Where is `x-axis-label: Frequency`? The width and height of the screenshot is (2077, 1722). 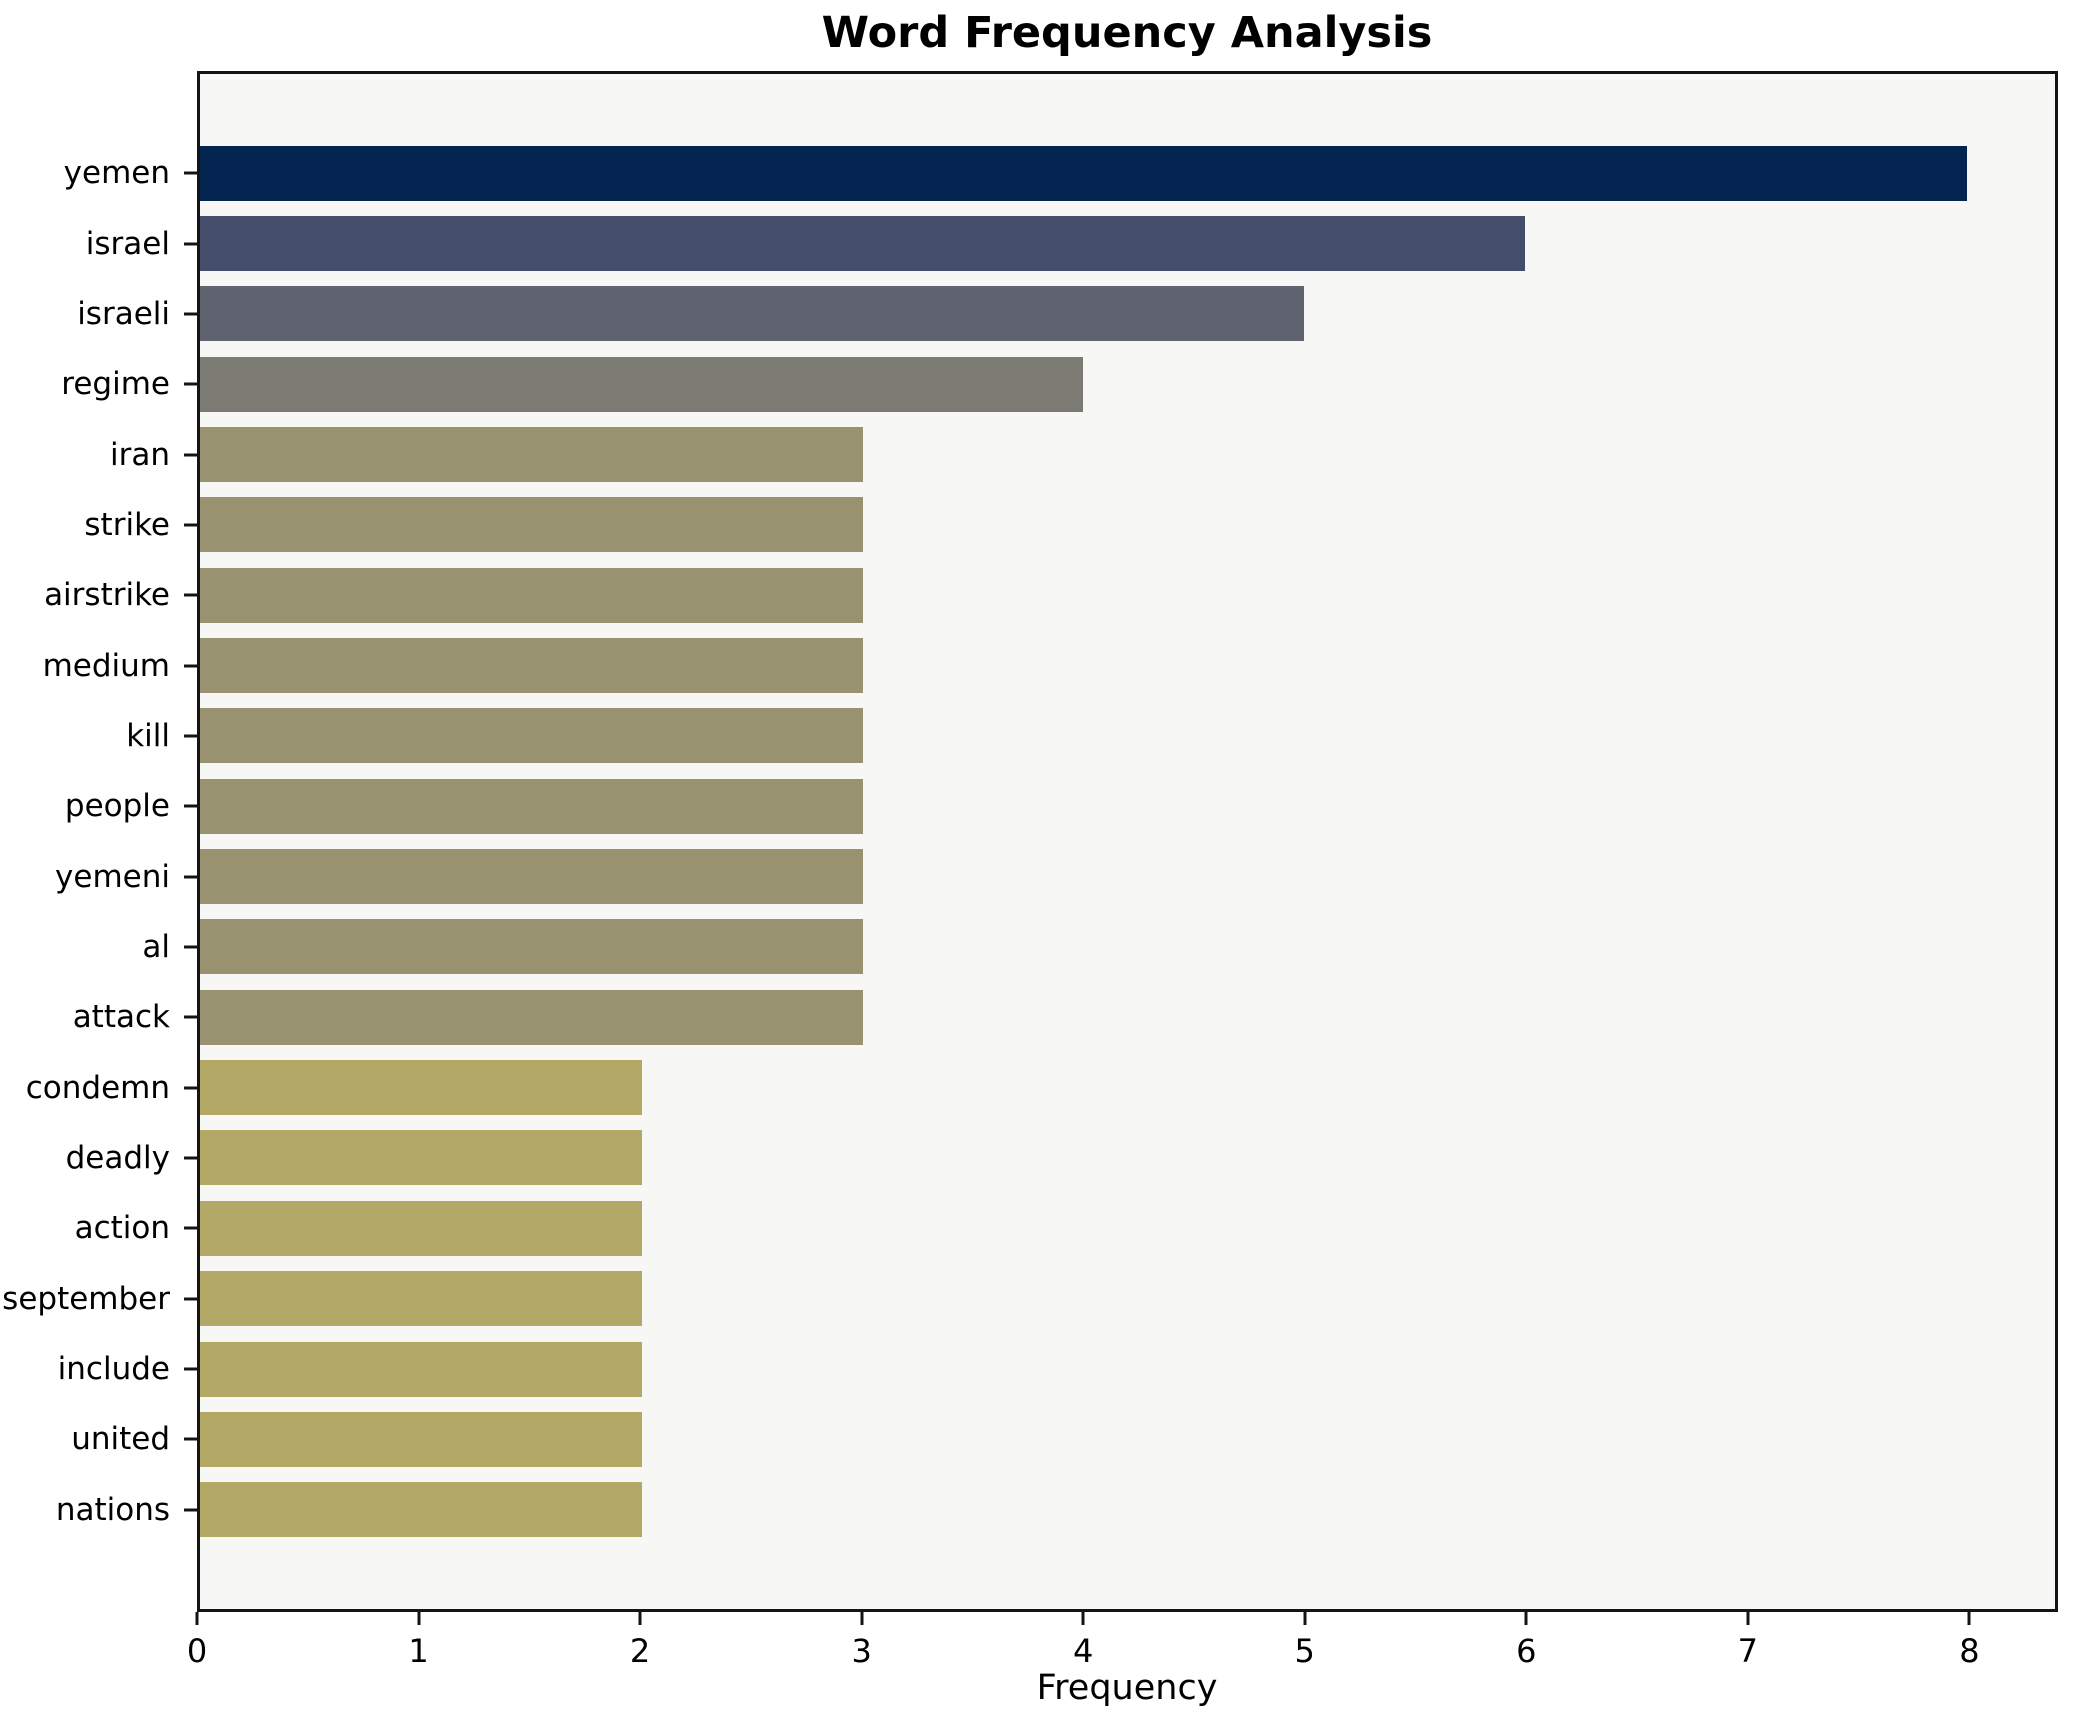
x-axis-label: Frequency is located at coordinates (1127, 1688).